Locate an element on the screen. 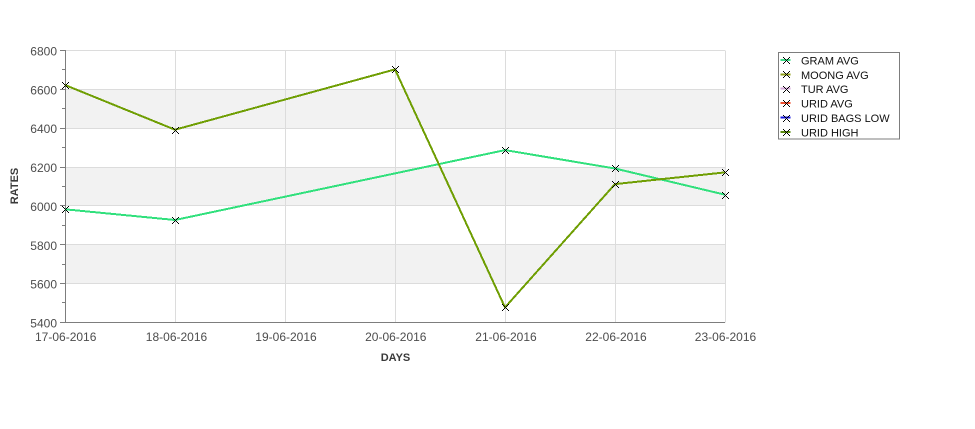  svg-text: URID BAGS LOW is located at coordinates (845, 119).